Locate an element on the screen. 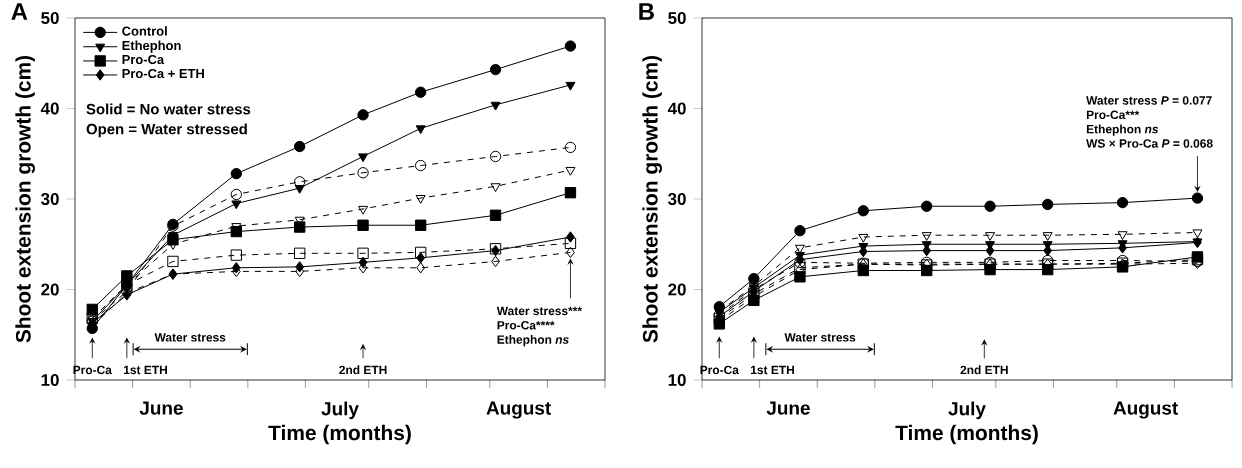 This screenshot has width=1242, height=468. chart-title: A is located at coordinates (19, 11).